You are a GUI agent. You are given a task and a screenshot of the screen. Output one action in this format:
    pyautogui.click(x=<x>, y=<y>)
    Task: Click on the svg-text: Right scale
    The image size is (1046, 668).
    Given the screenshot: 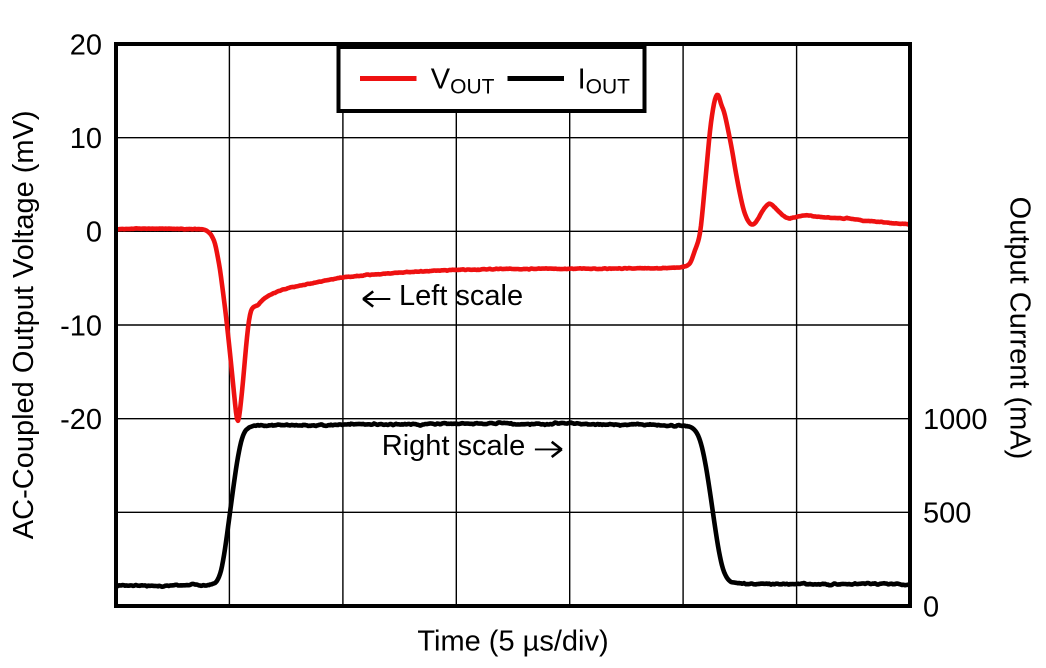 What is the action you would take?
    pyautogui.click(x=453, y=446)
    